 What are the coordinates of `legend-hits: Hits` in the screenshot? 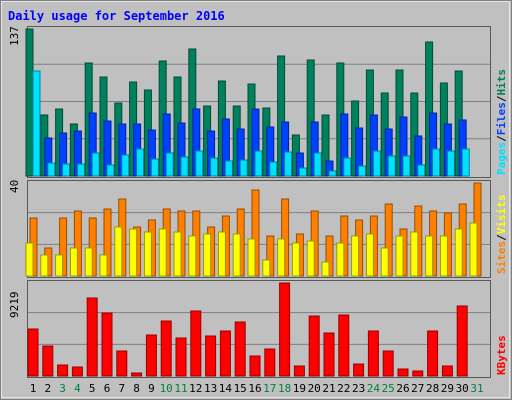 It's located at (501, 82).